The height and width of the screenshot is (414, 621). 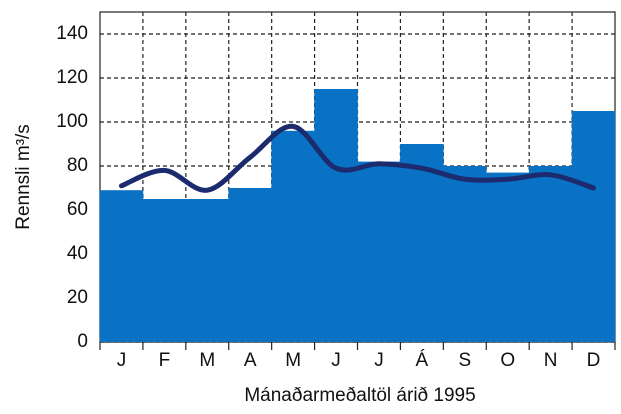 What do you see at coordinates (72, 33) in the screenshot?
I see `y-tick-label: 140` at bounding box center [72, 33].